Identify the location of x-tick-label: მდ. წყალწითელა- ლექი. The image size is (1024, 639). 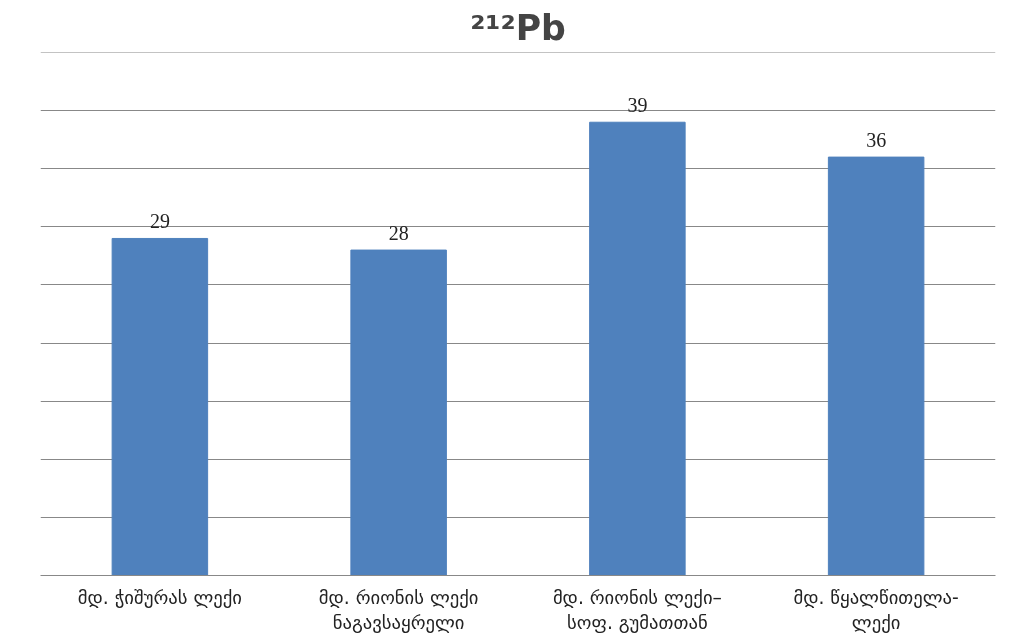
(876, 609).